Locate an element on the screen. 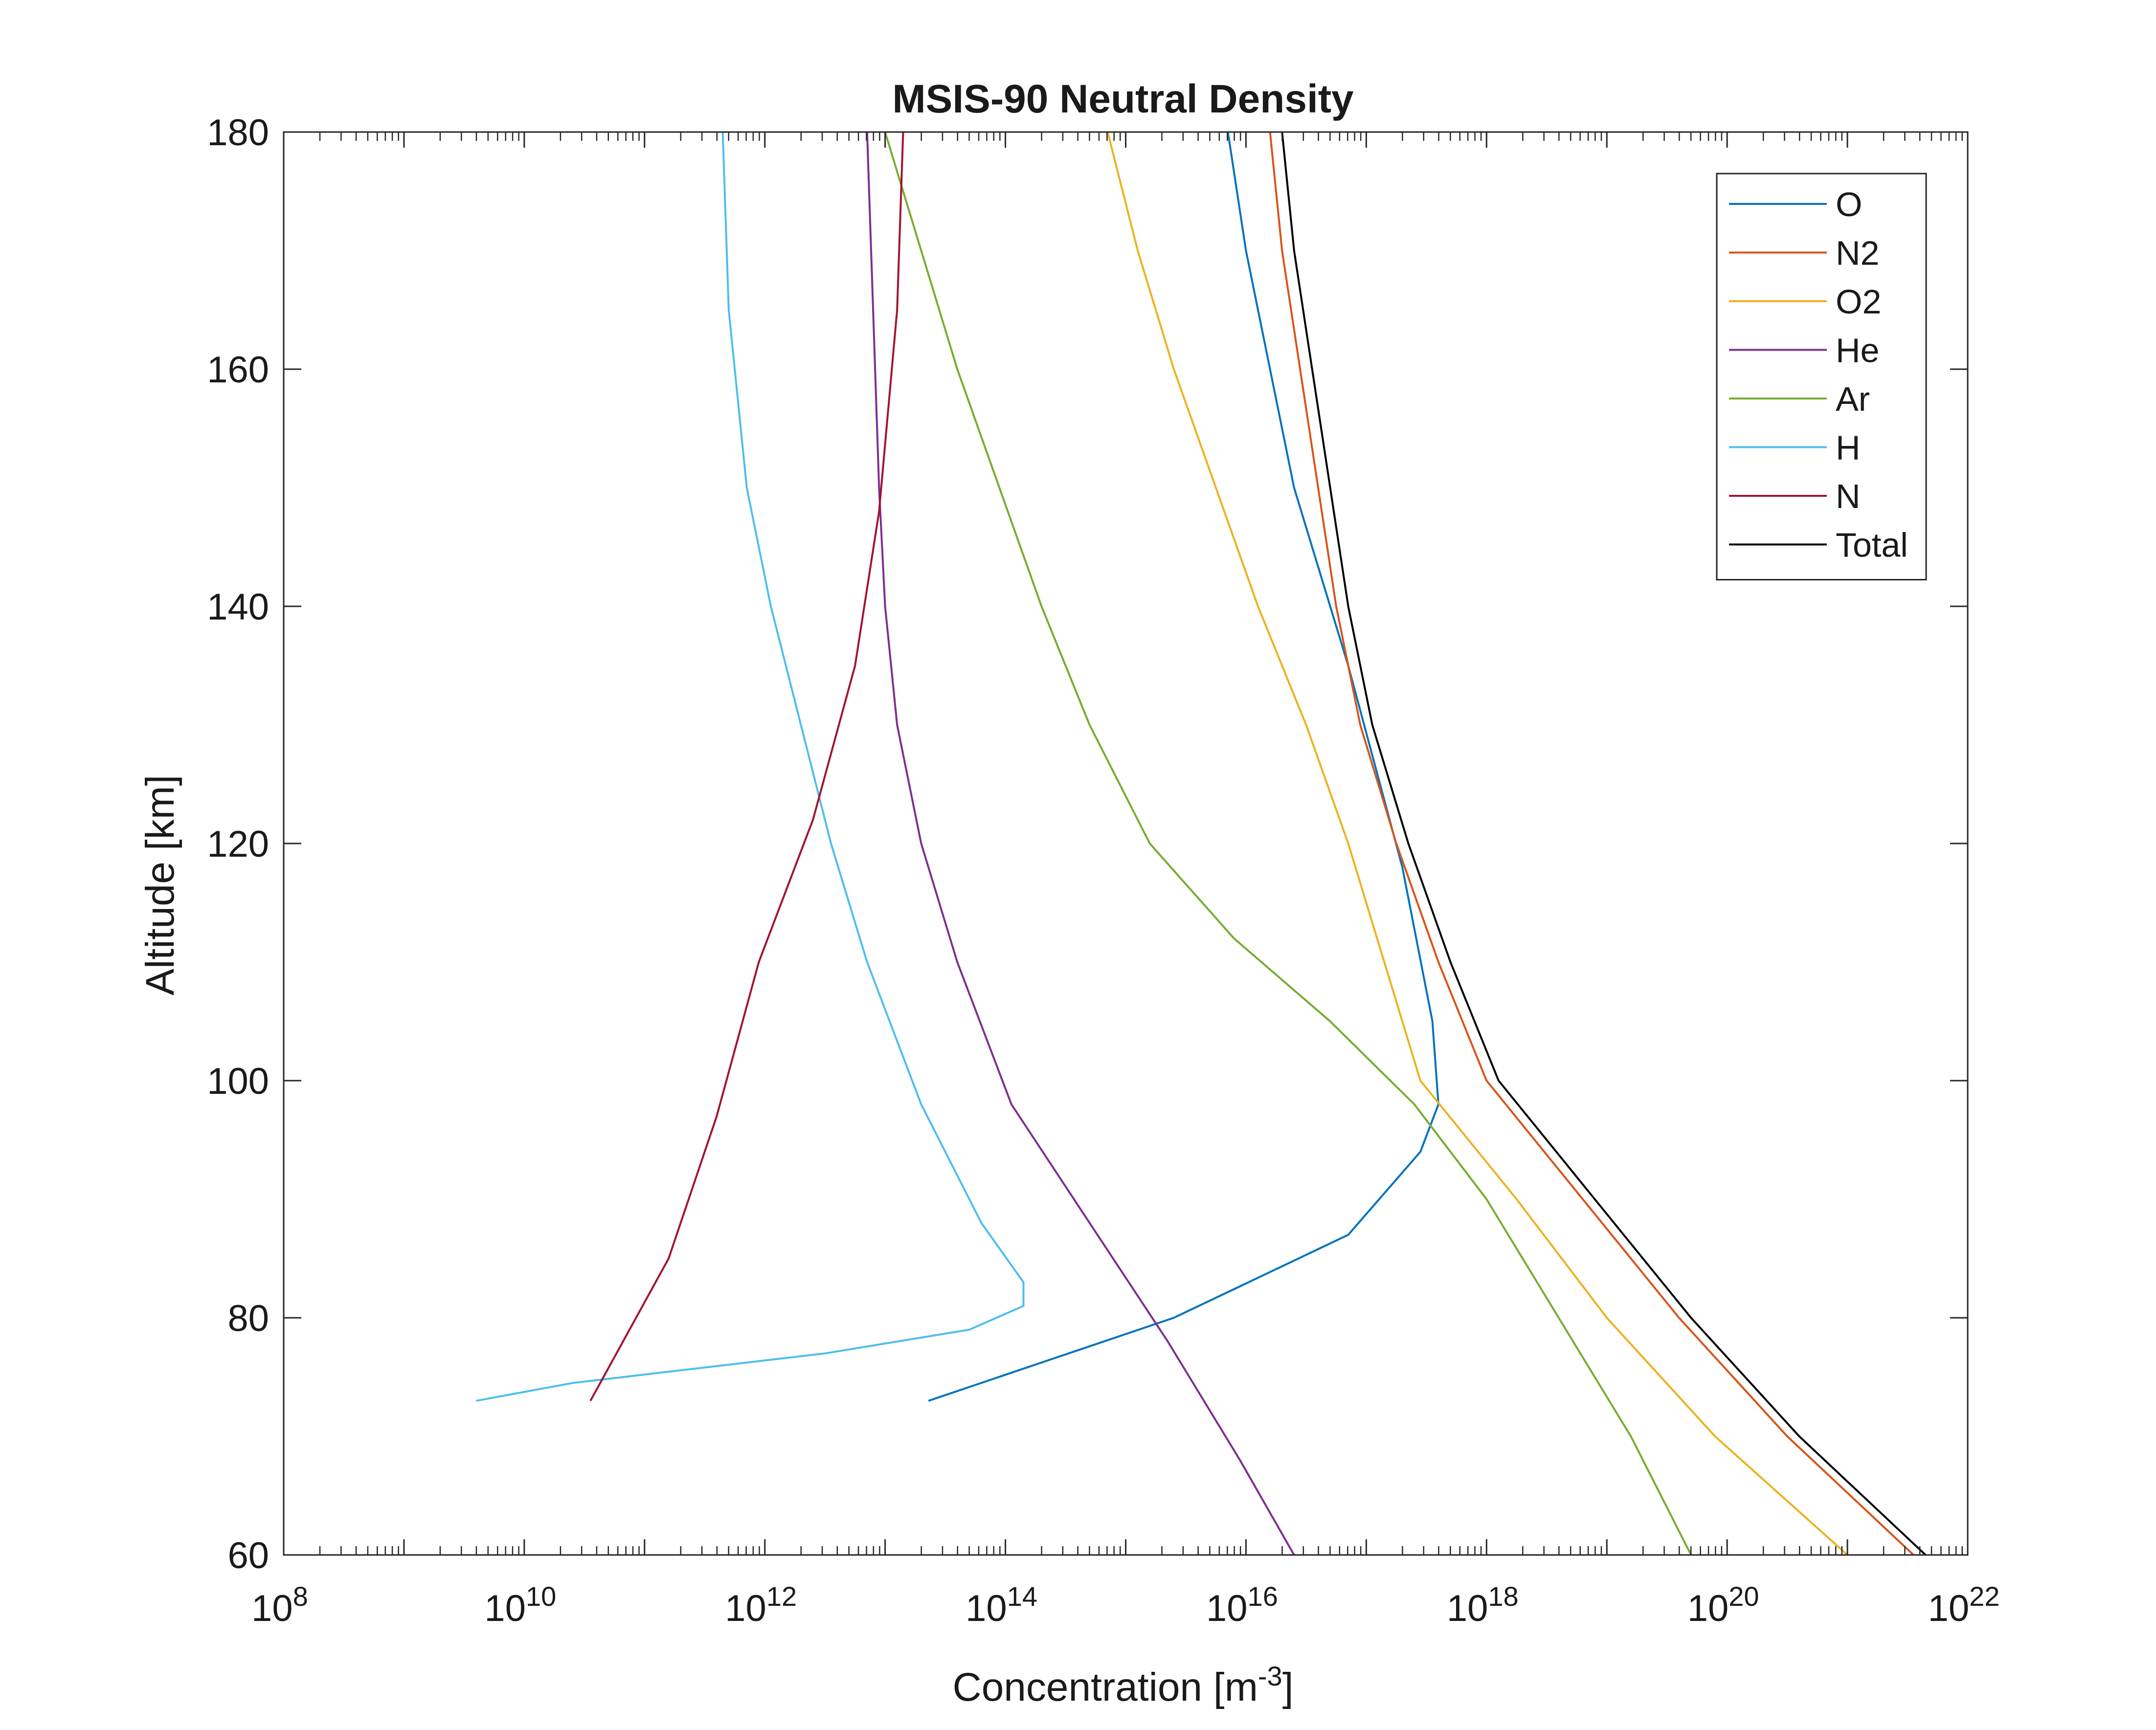 The width and height of the screenshot is (2156, 1730). x-tick-label: 1020 is located at coordinates (1723, 1605).